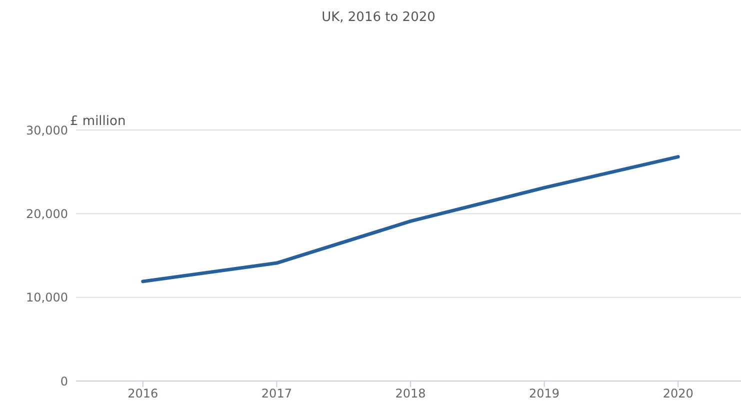 This screenshot has width=741, height=419. Describe the element at coordinates (64, 381) in the screenshot. I see `y-tick-label: 0` at that location.